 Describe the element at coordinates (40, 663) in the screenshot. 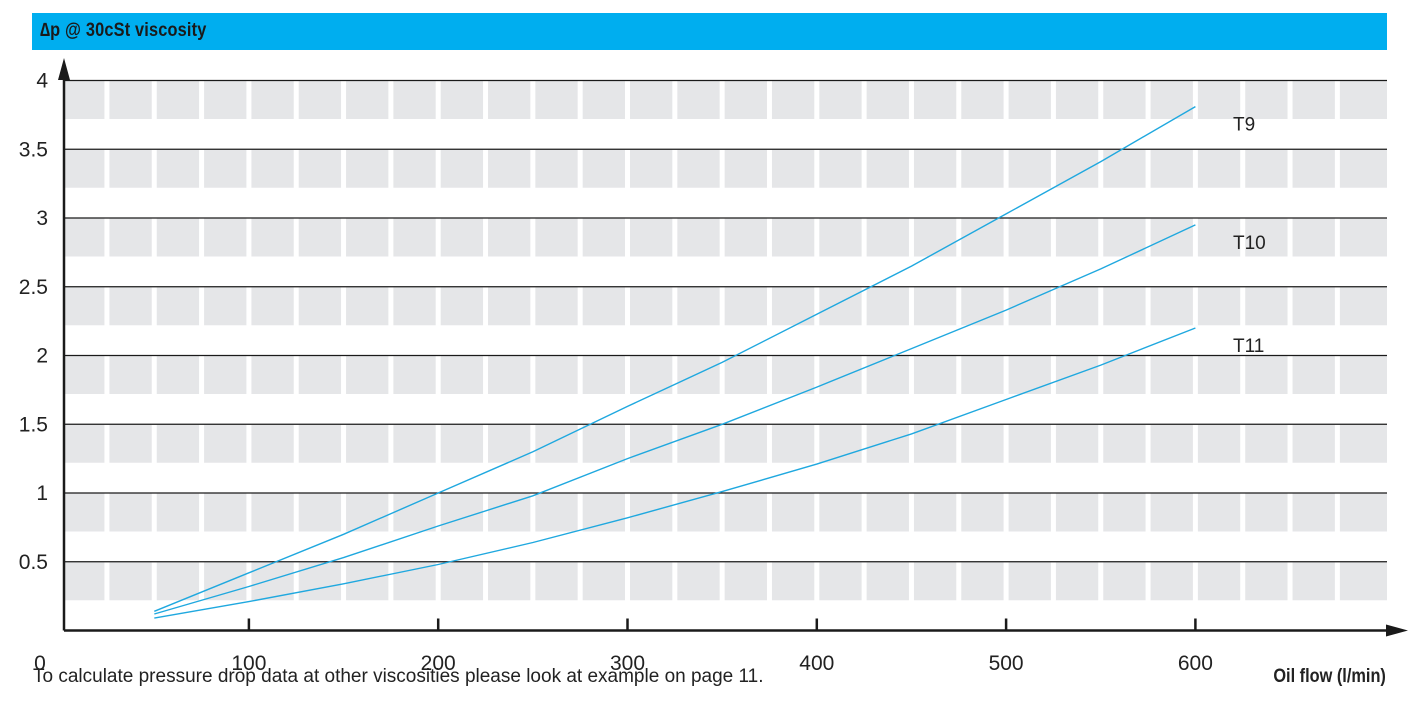

I see `x-tick-label: 0` at that location.